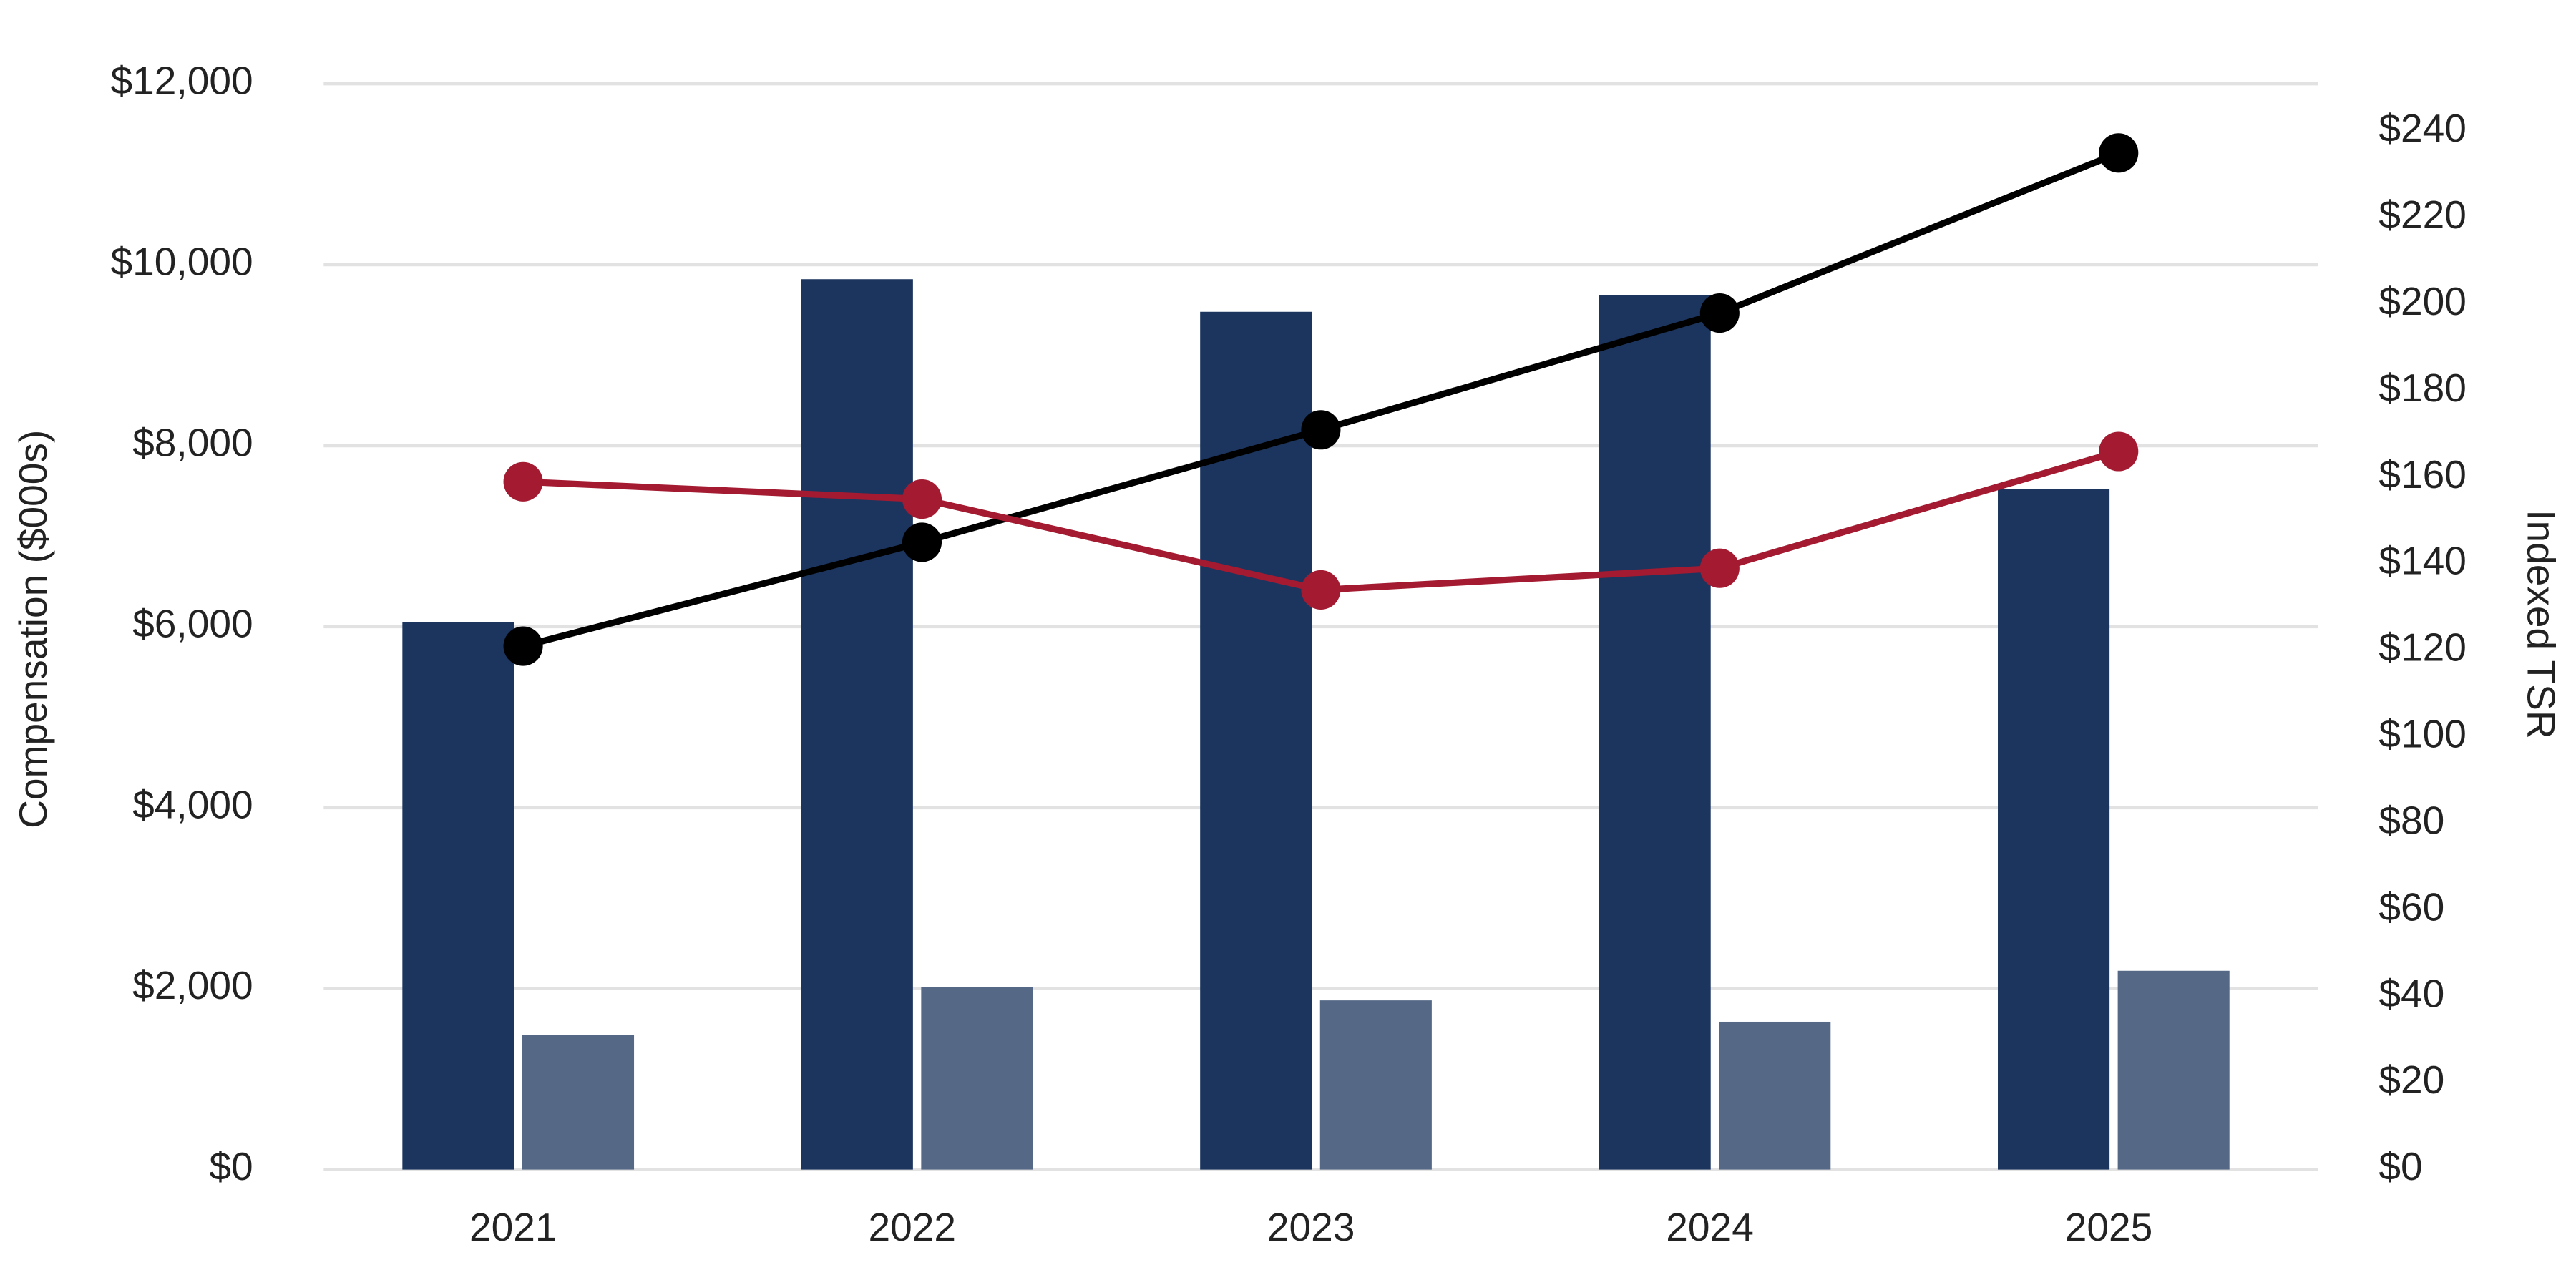  Describe the element at coordinates (2423, 301) in the screenshot. I see `y2-tick-label: $200` at that location.